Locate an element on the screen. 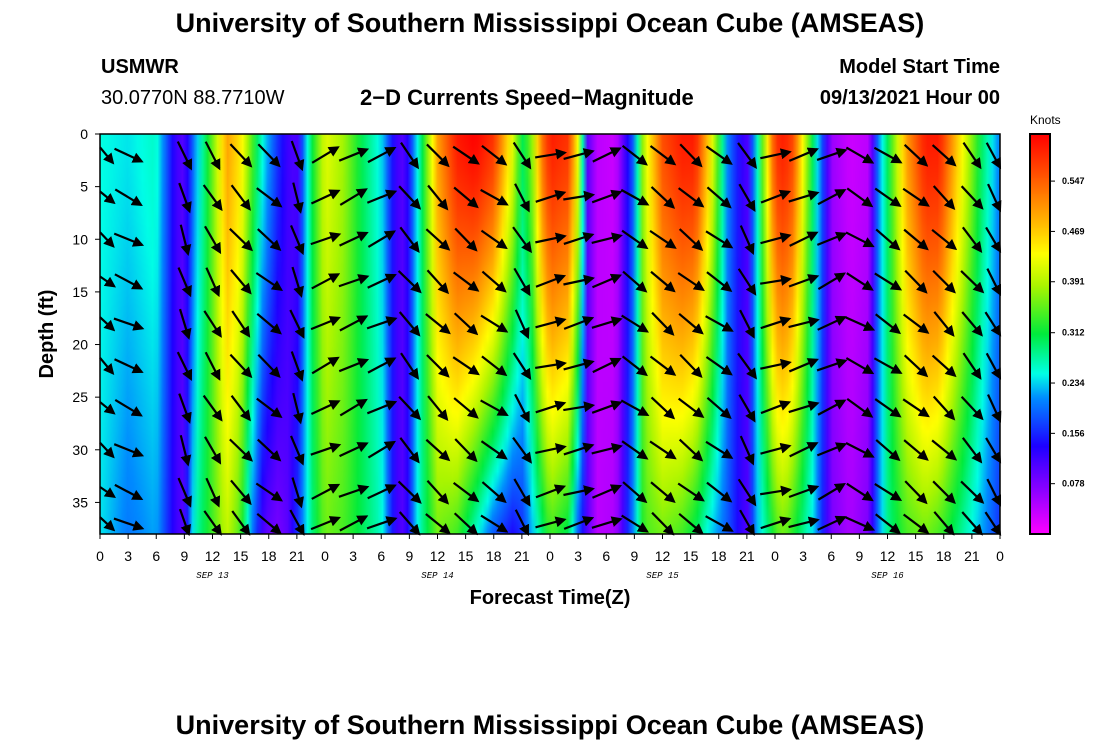 The image size is (1100, 750). x-tick-label: 18 is located at coordinates (944, 556).